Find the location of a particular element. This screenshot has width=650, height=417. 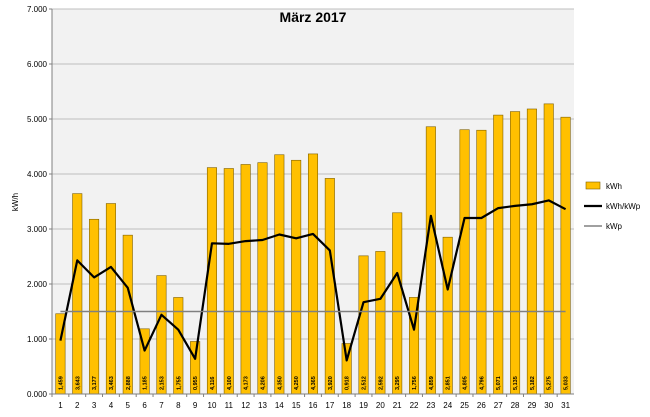

x-tick-label: 25 is located at coordinates (464, 405).